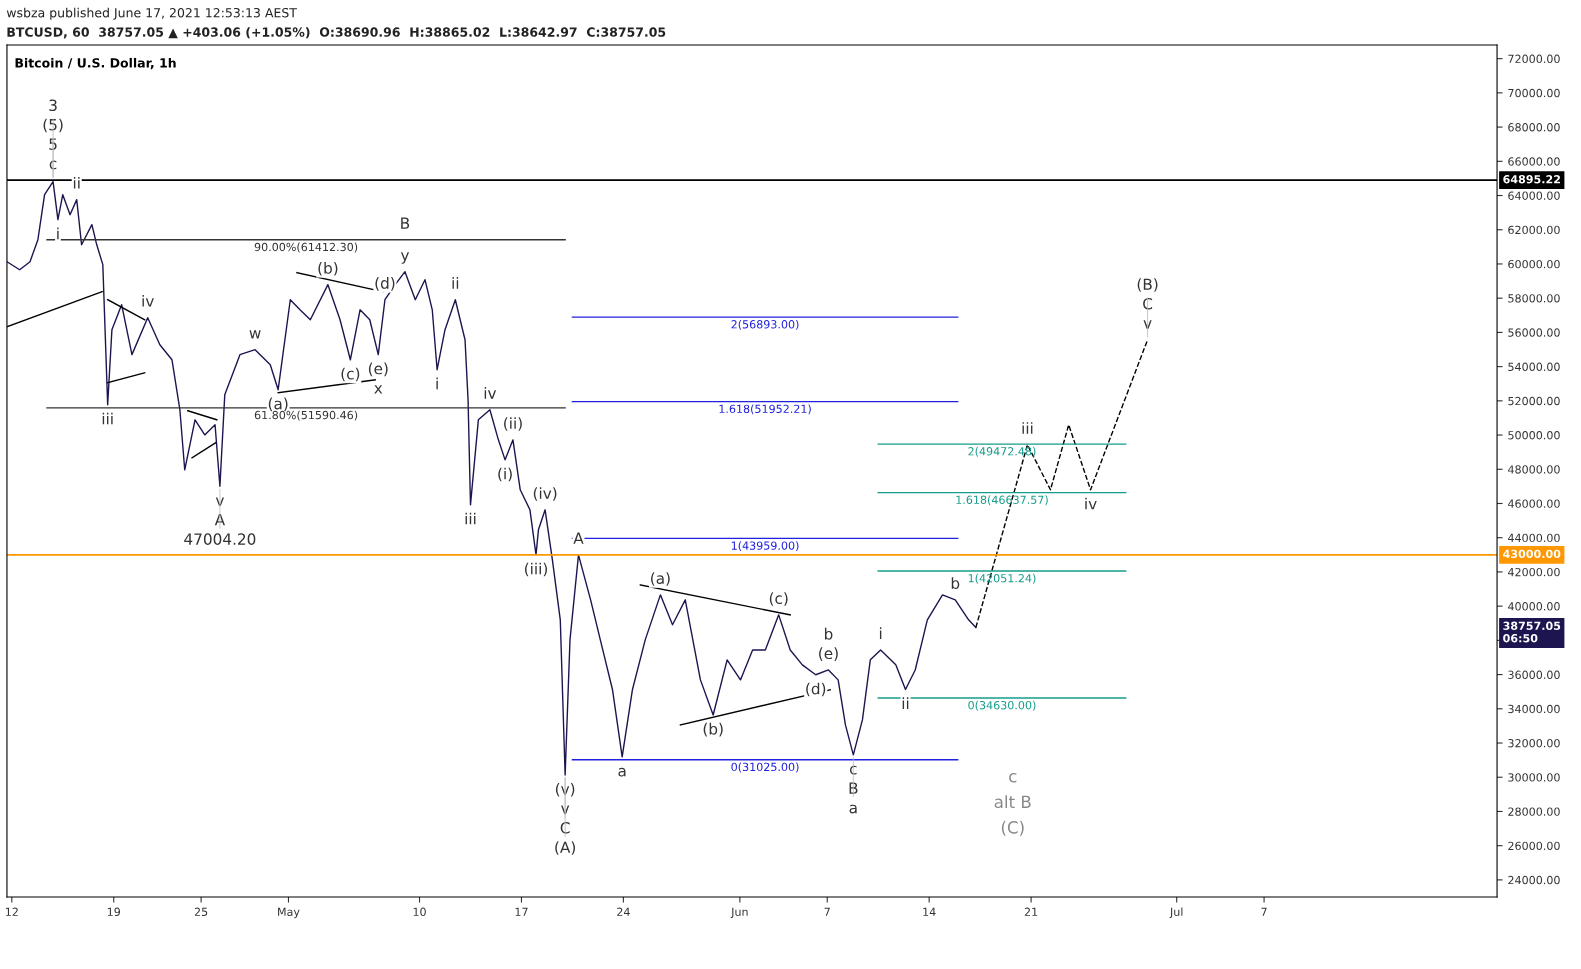 The width and height of the screenshot is (1581, 969). What do you see at coordinates (1534, 435) in the screenshot?
I see `y-tick-label: 50000.00` at bounding box center [1534, 435].